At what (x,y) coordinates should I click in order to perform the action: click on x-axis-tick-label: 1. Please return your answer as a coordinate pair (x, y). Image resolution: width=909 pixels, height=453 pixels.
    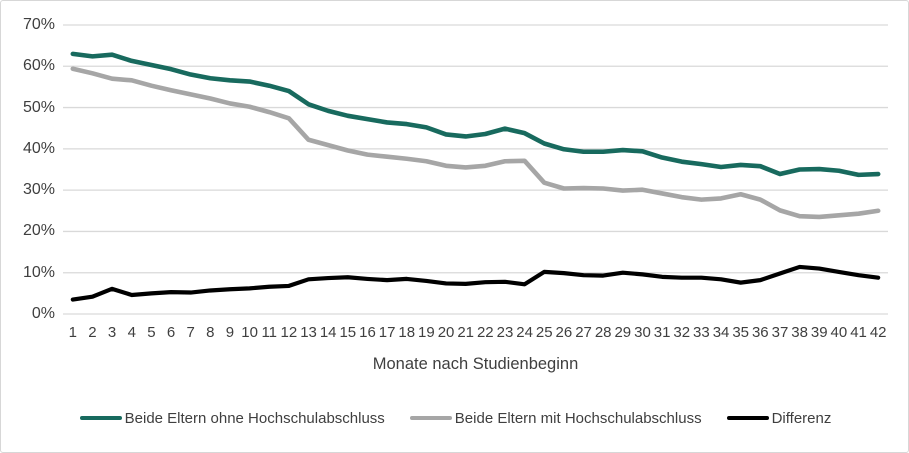
    Looking at the image, I should click on (72, 332).